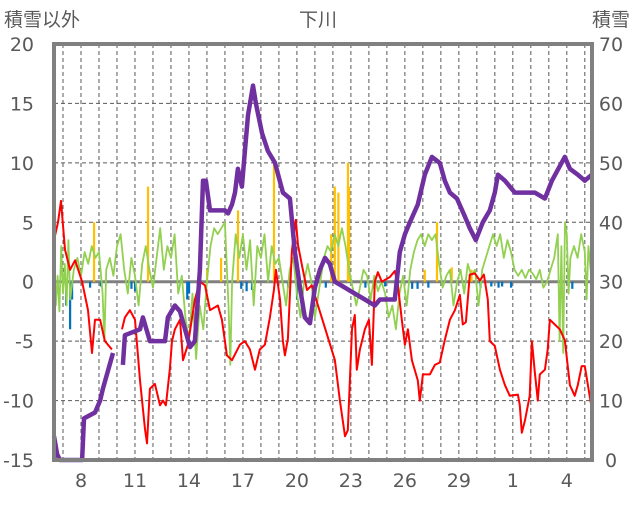  What do you see at coordinates (611, 402) in the screenshot?
I see `right-tick-label: 10` at bounding box center [611, 402].